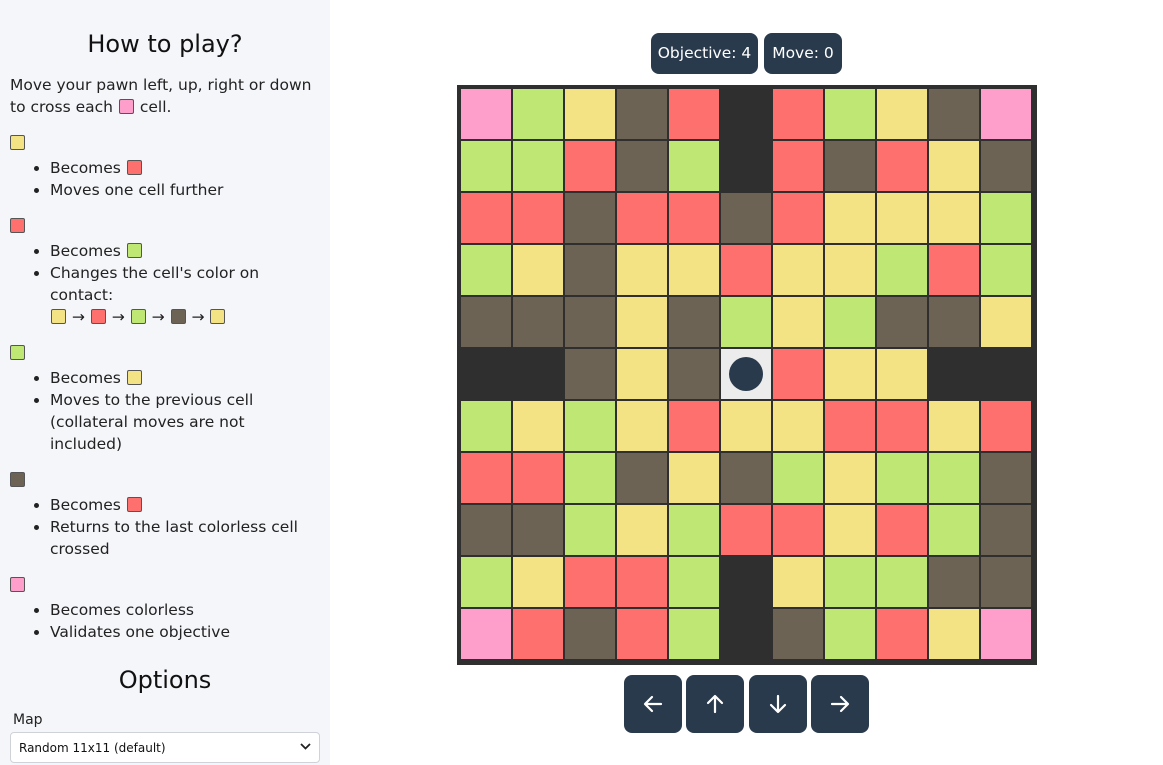 Image resolution: width=1163 pixels, height=765 pixels. Describe the element at coordinates (185, 610) in the screenshot. I see `rule-becomes-item: Becomes colorless` at that location.